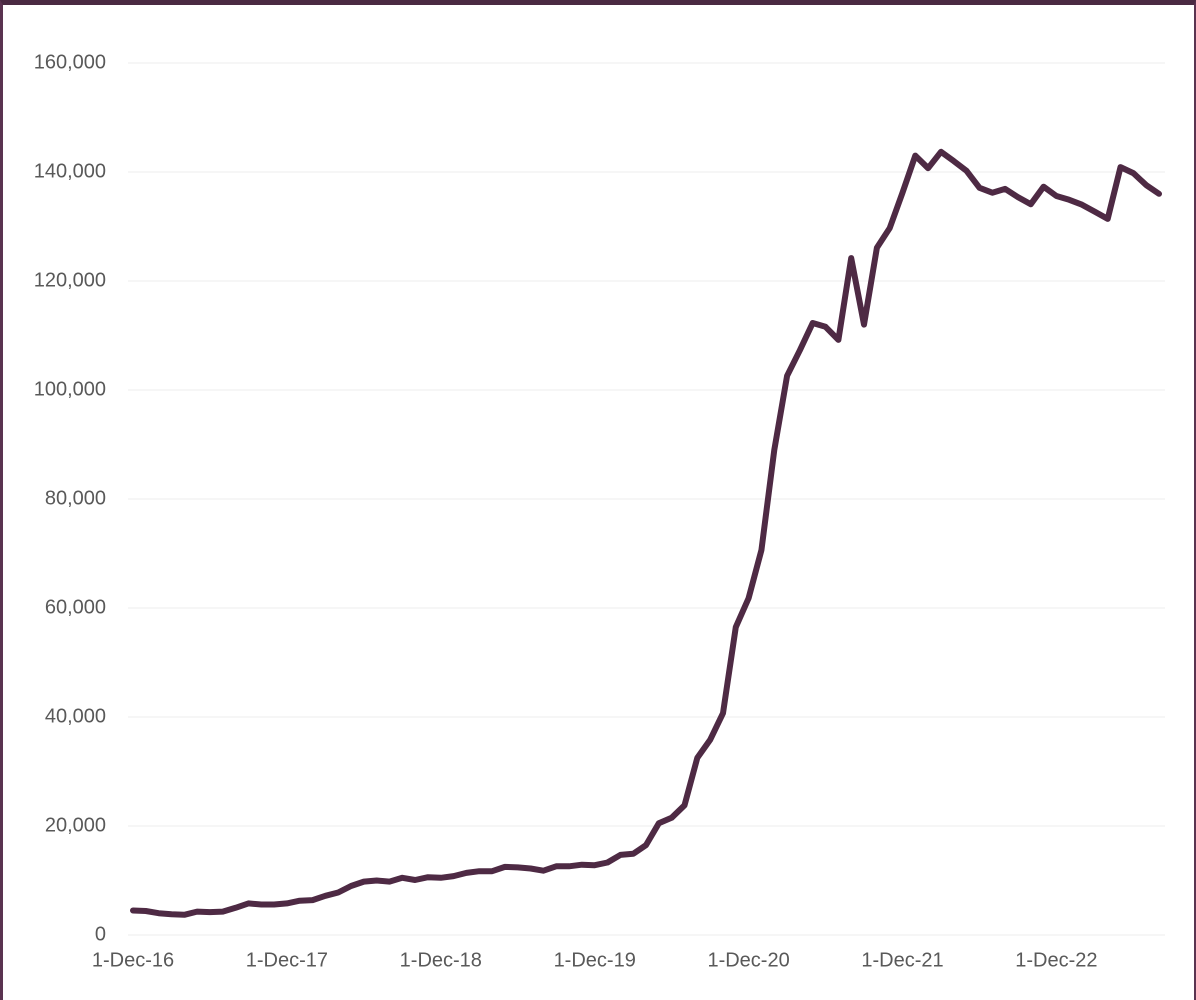 The height and width of the screenshot is (1000, 1196). I want to click on y-tick-label: 60,000, so click(75, 607).